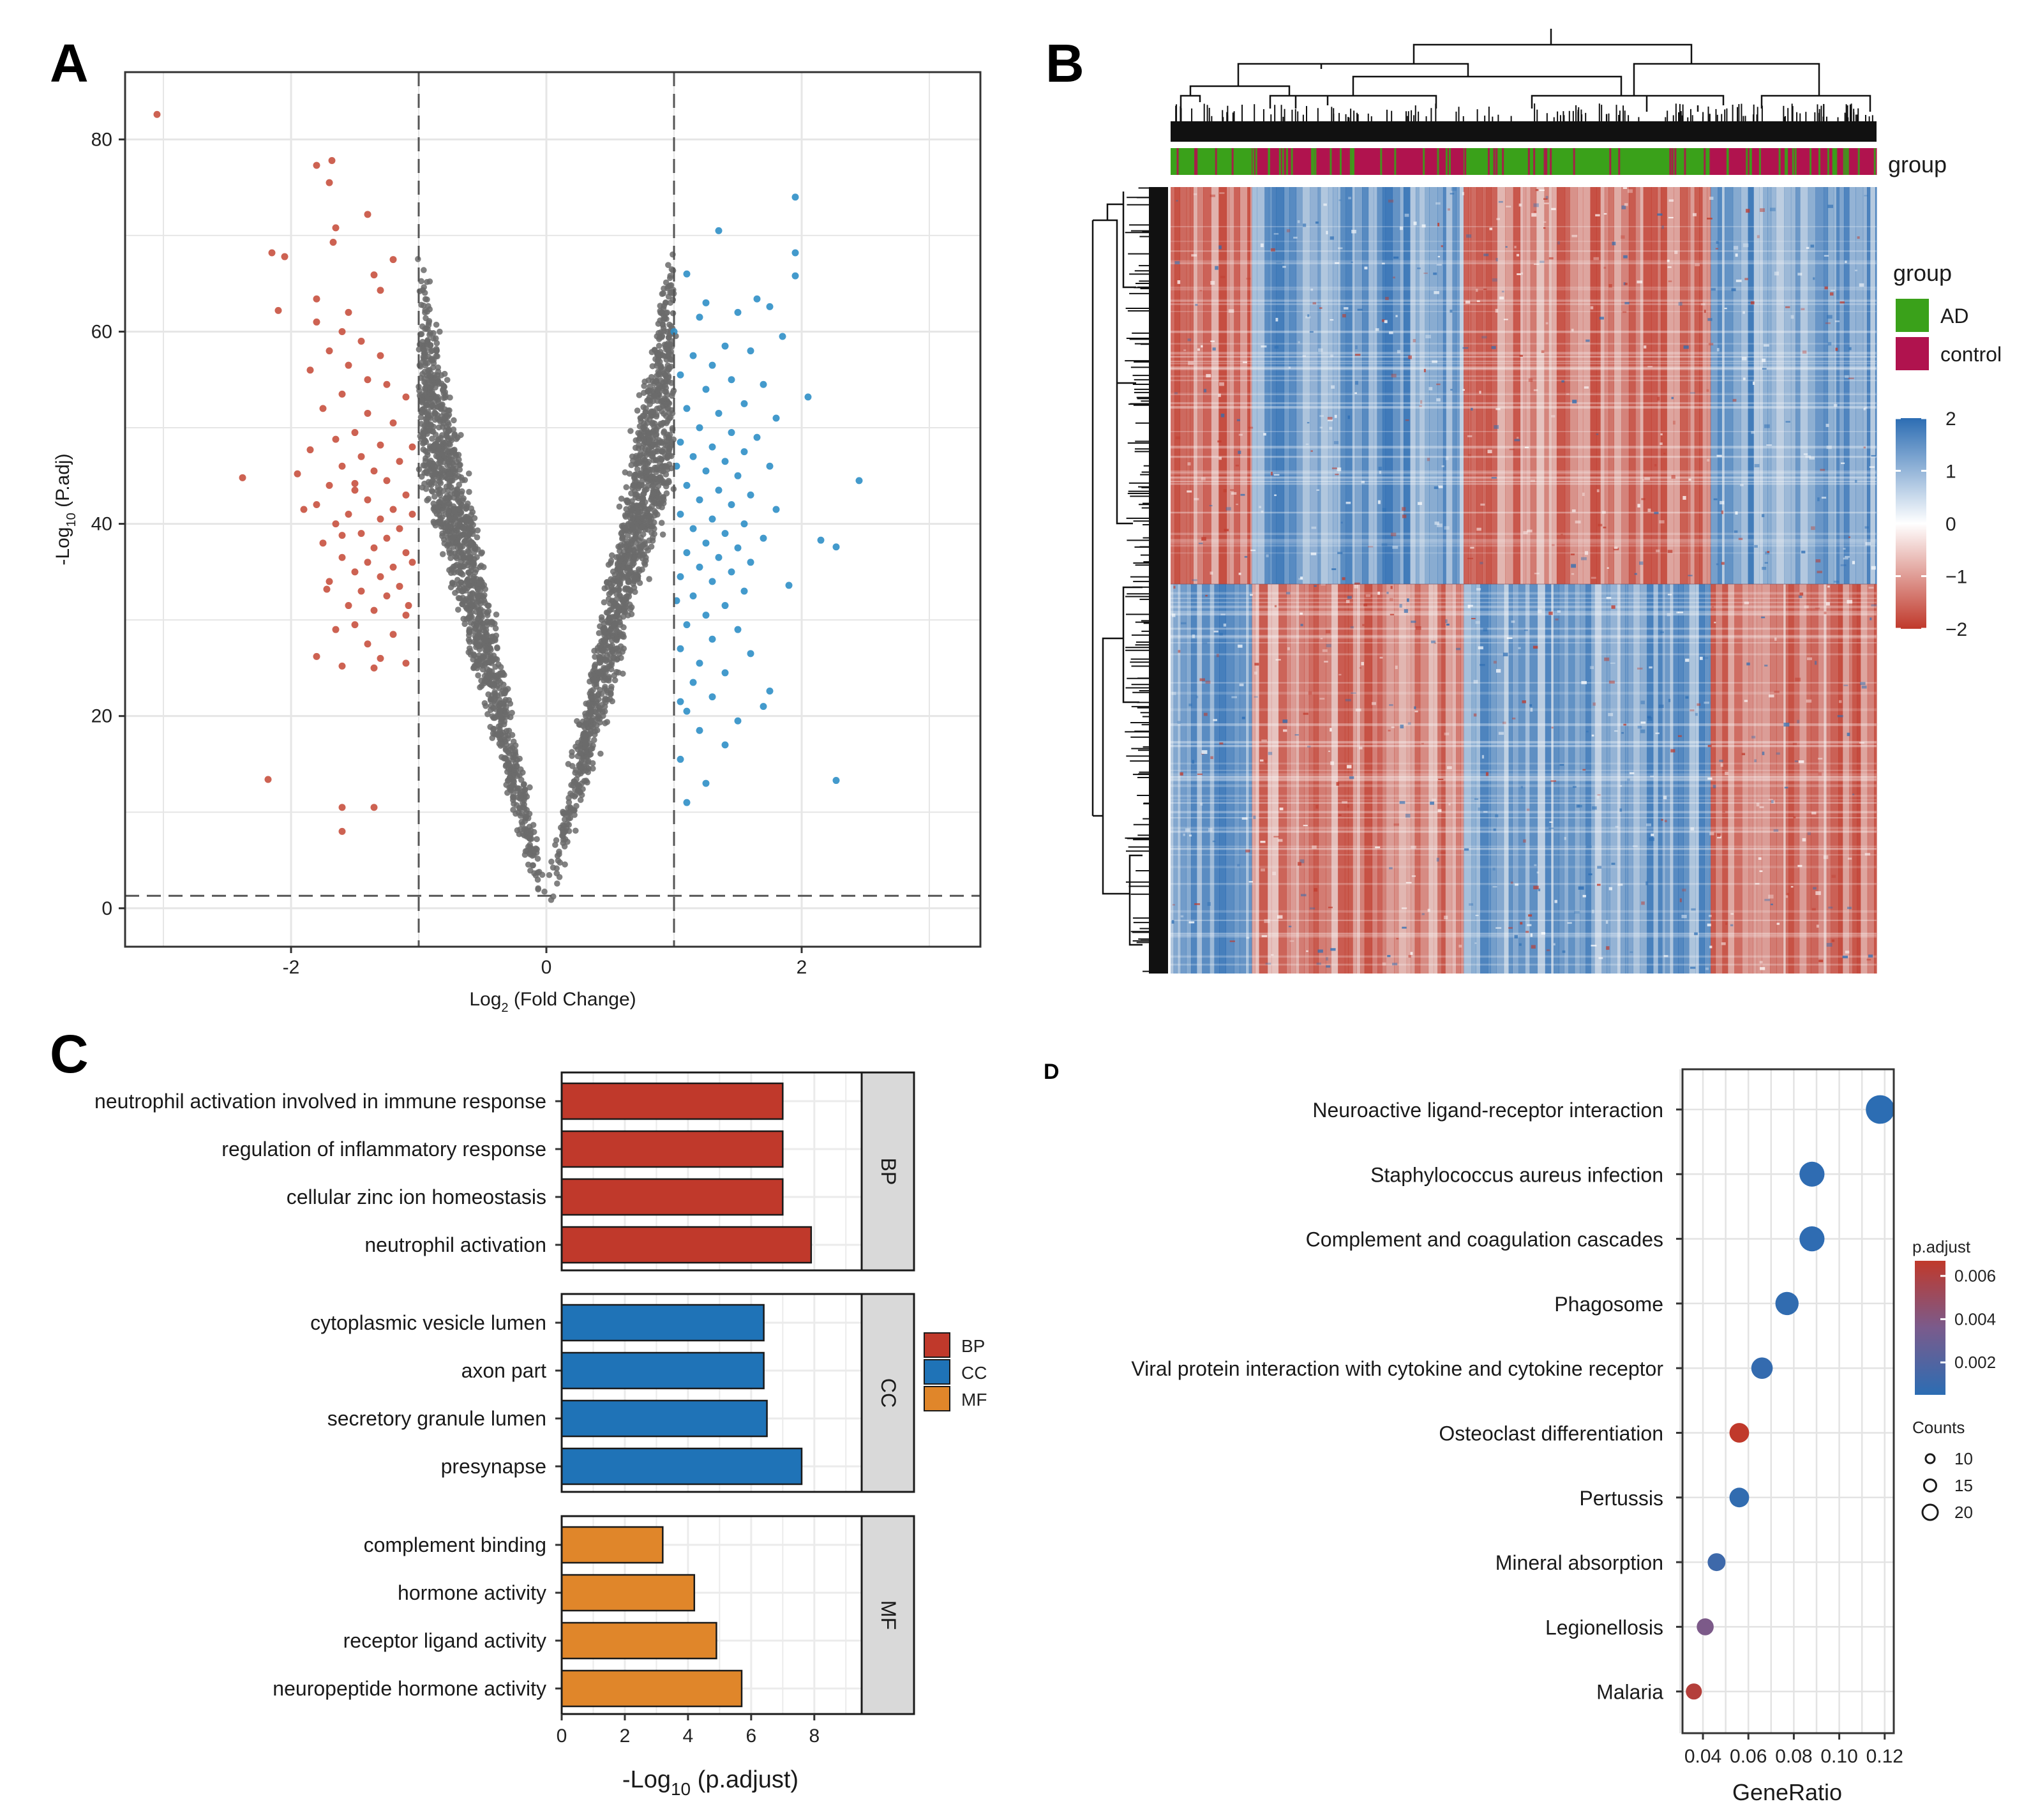 The image size is (2031, 1820). What do you see at coordinates (472, 1593) in the screenshot?
I see `go-term-label: hormone activity` at bounding box center [472, 1593].